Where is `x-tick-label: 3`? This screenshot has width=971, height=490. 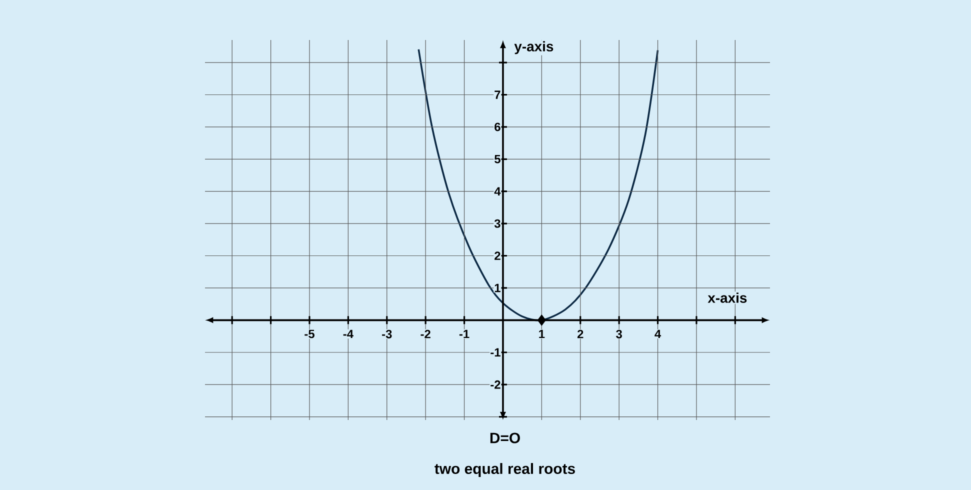
x-tick-label: 3 is located at coordinates (619, 334).